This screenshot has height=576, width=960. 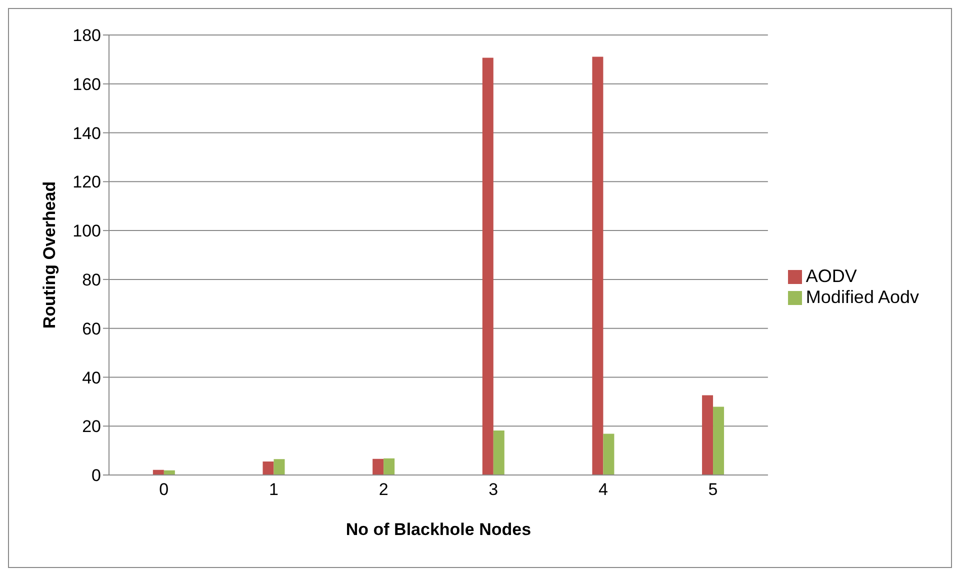 I want to click on y-tick-label: 100, so click(x=86, y=231).